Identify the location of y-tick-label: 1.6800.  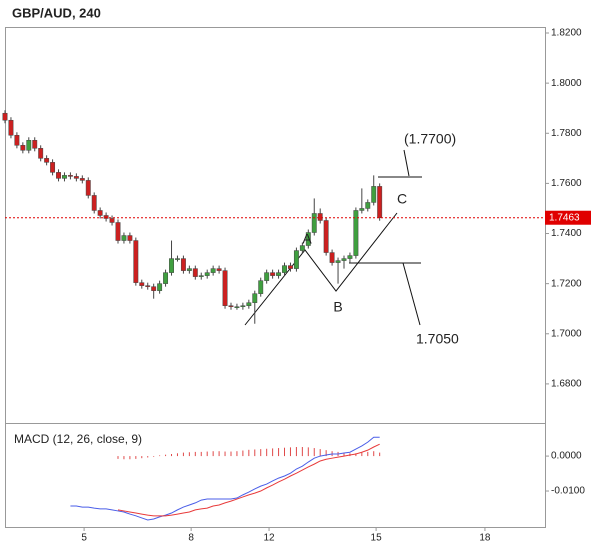
(566, 384).